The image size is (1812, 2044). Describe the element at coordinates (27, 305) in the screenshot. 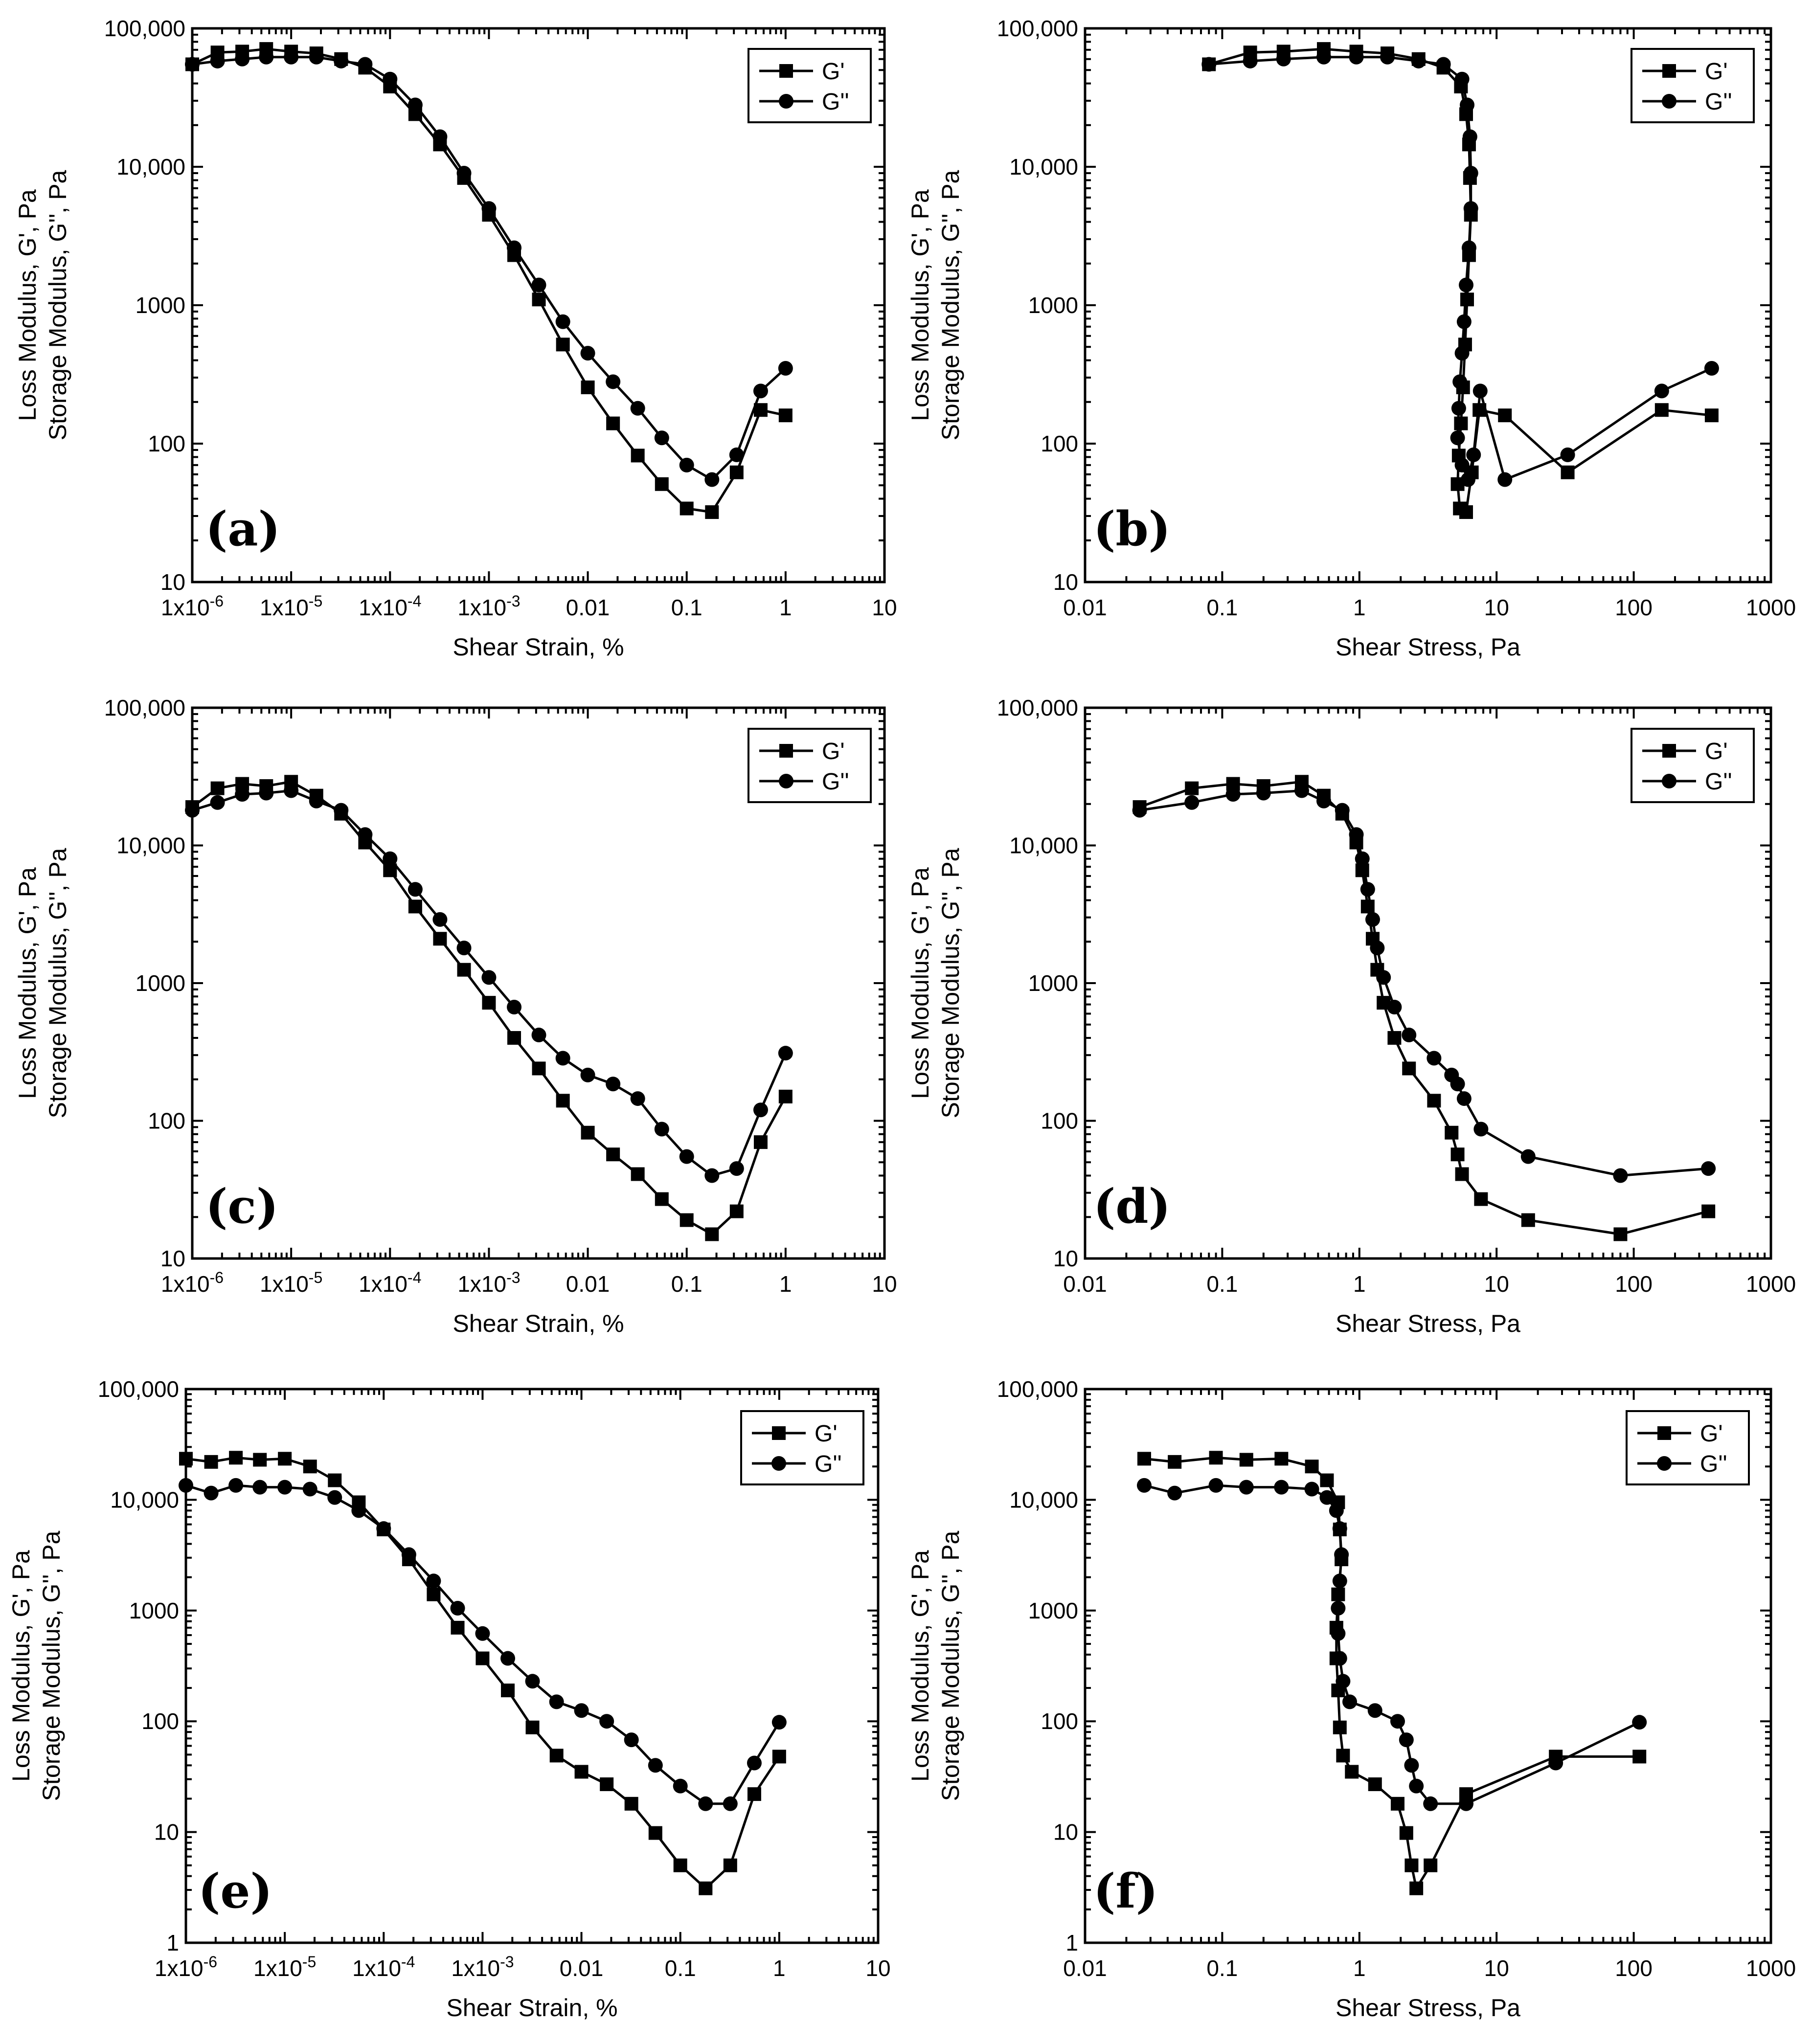

I see `y-axis-title-line1: Loss Modulus, G', Pa` at that location.